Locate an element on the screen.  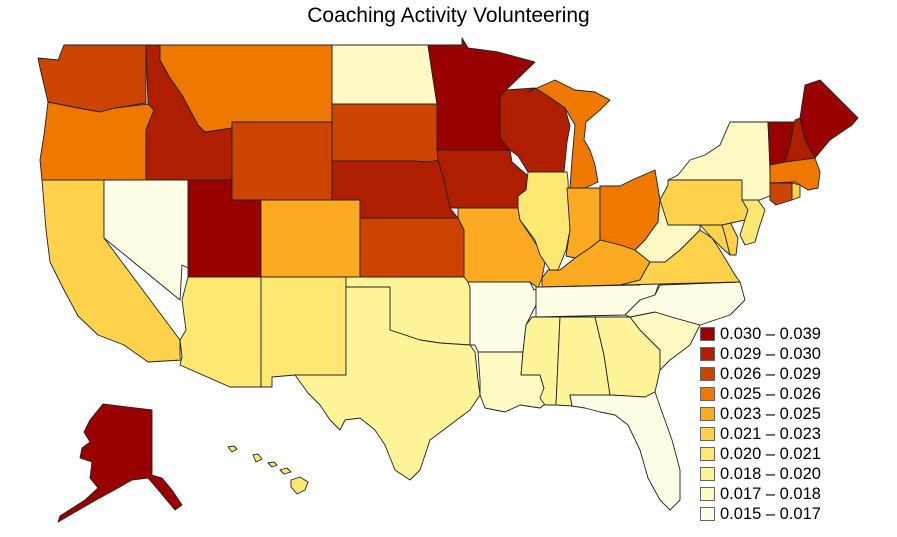
legend-label: 0.018 – 0.020 is located at coordinates (770, 473).